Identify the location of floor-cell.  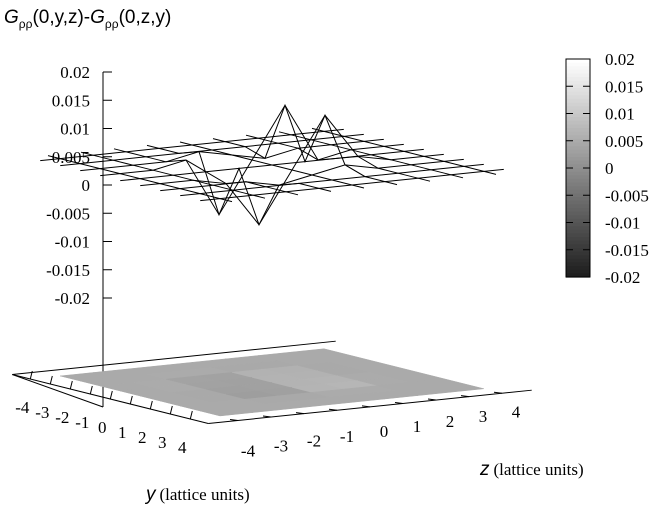
(457, 388).